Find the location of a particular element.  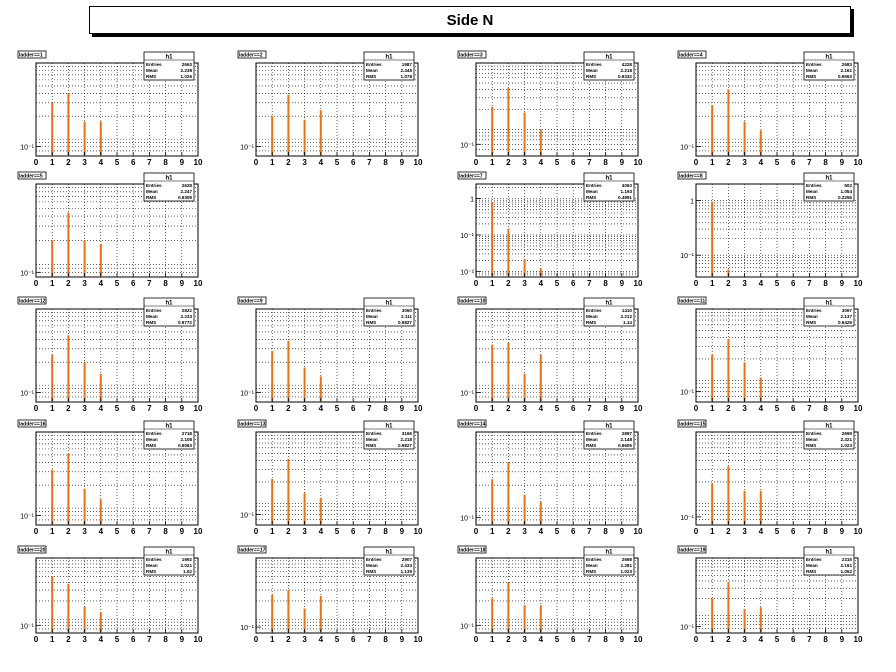

stats-value: 0.9605 is located at coordinates (625, 445).